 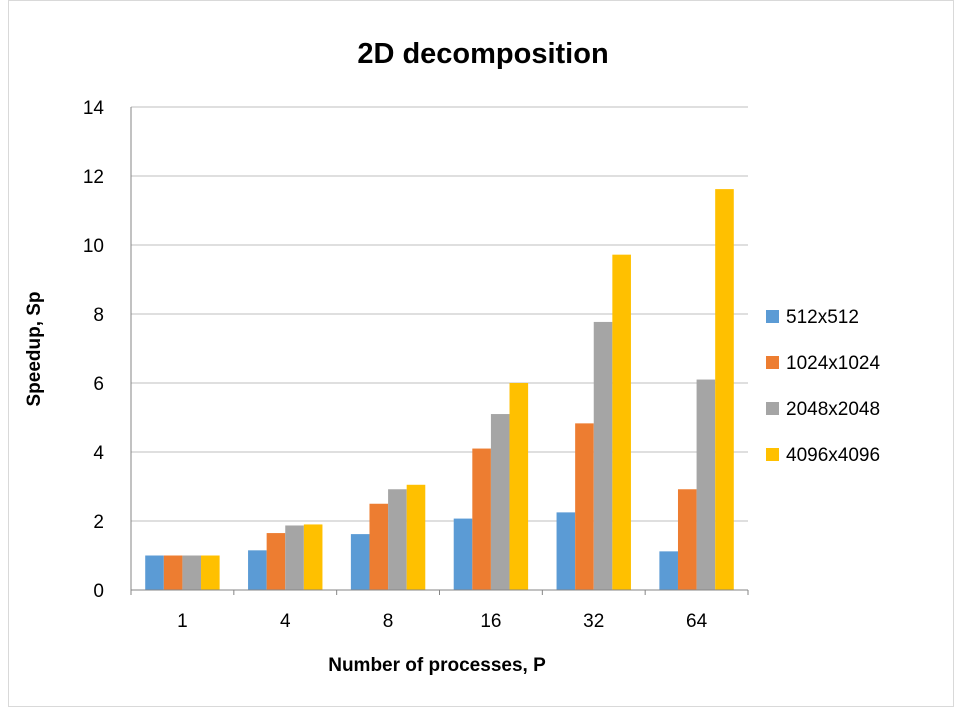 What do you see at coordinates (388, 621) in the screenshot?
I see `x-tick-label: 8` at bounding box center [388, 621].